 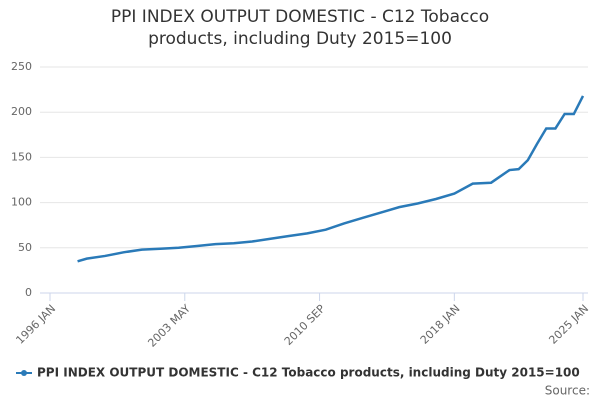 What do you see at coordinates (21, 111) in the screenshot?
I see `y-tick-label: 200` at bounding box center [21, 111].